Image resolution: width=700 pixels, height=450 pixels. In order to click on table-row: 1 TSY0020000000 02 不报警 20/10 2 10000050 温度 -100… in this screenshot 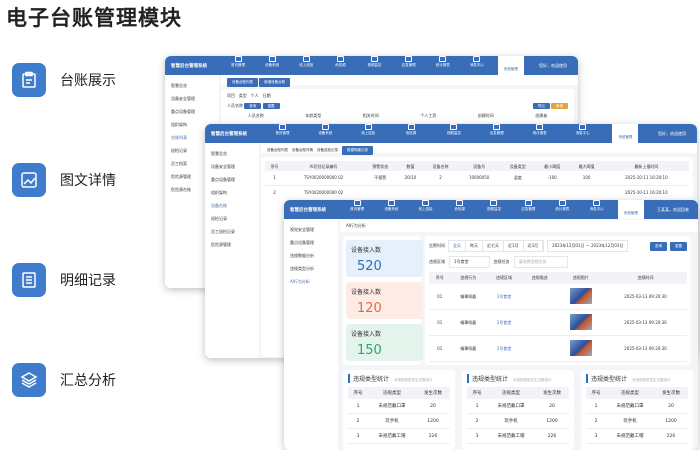, I will do `click(477, 178)`.